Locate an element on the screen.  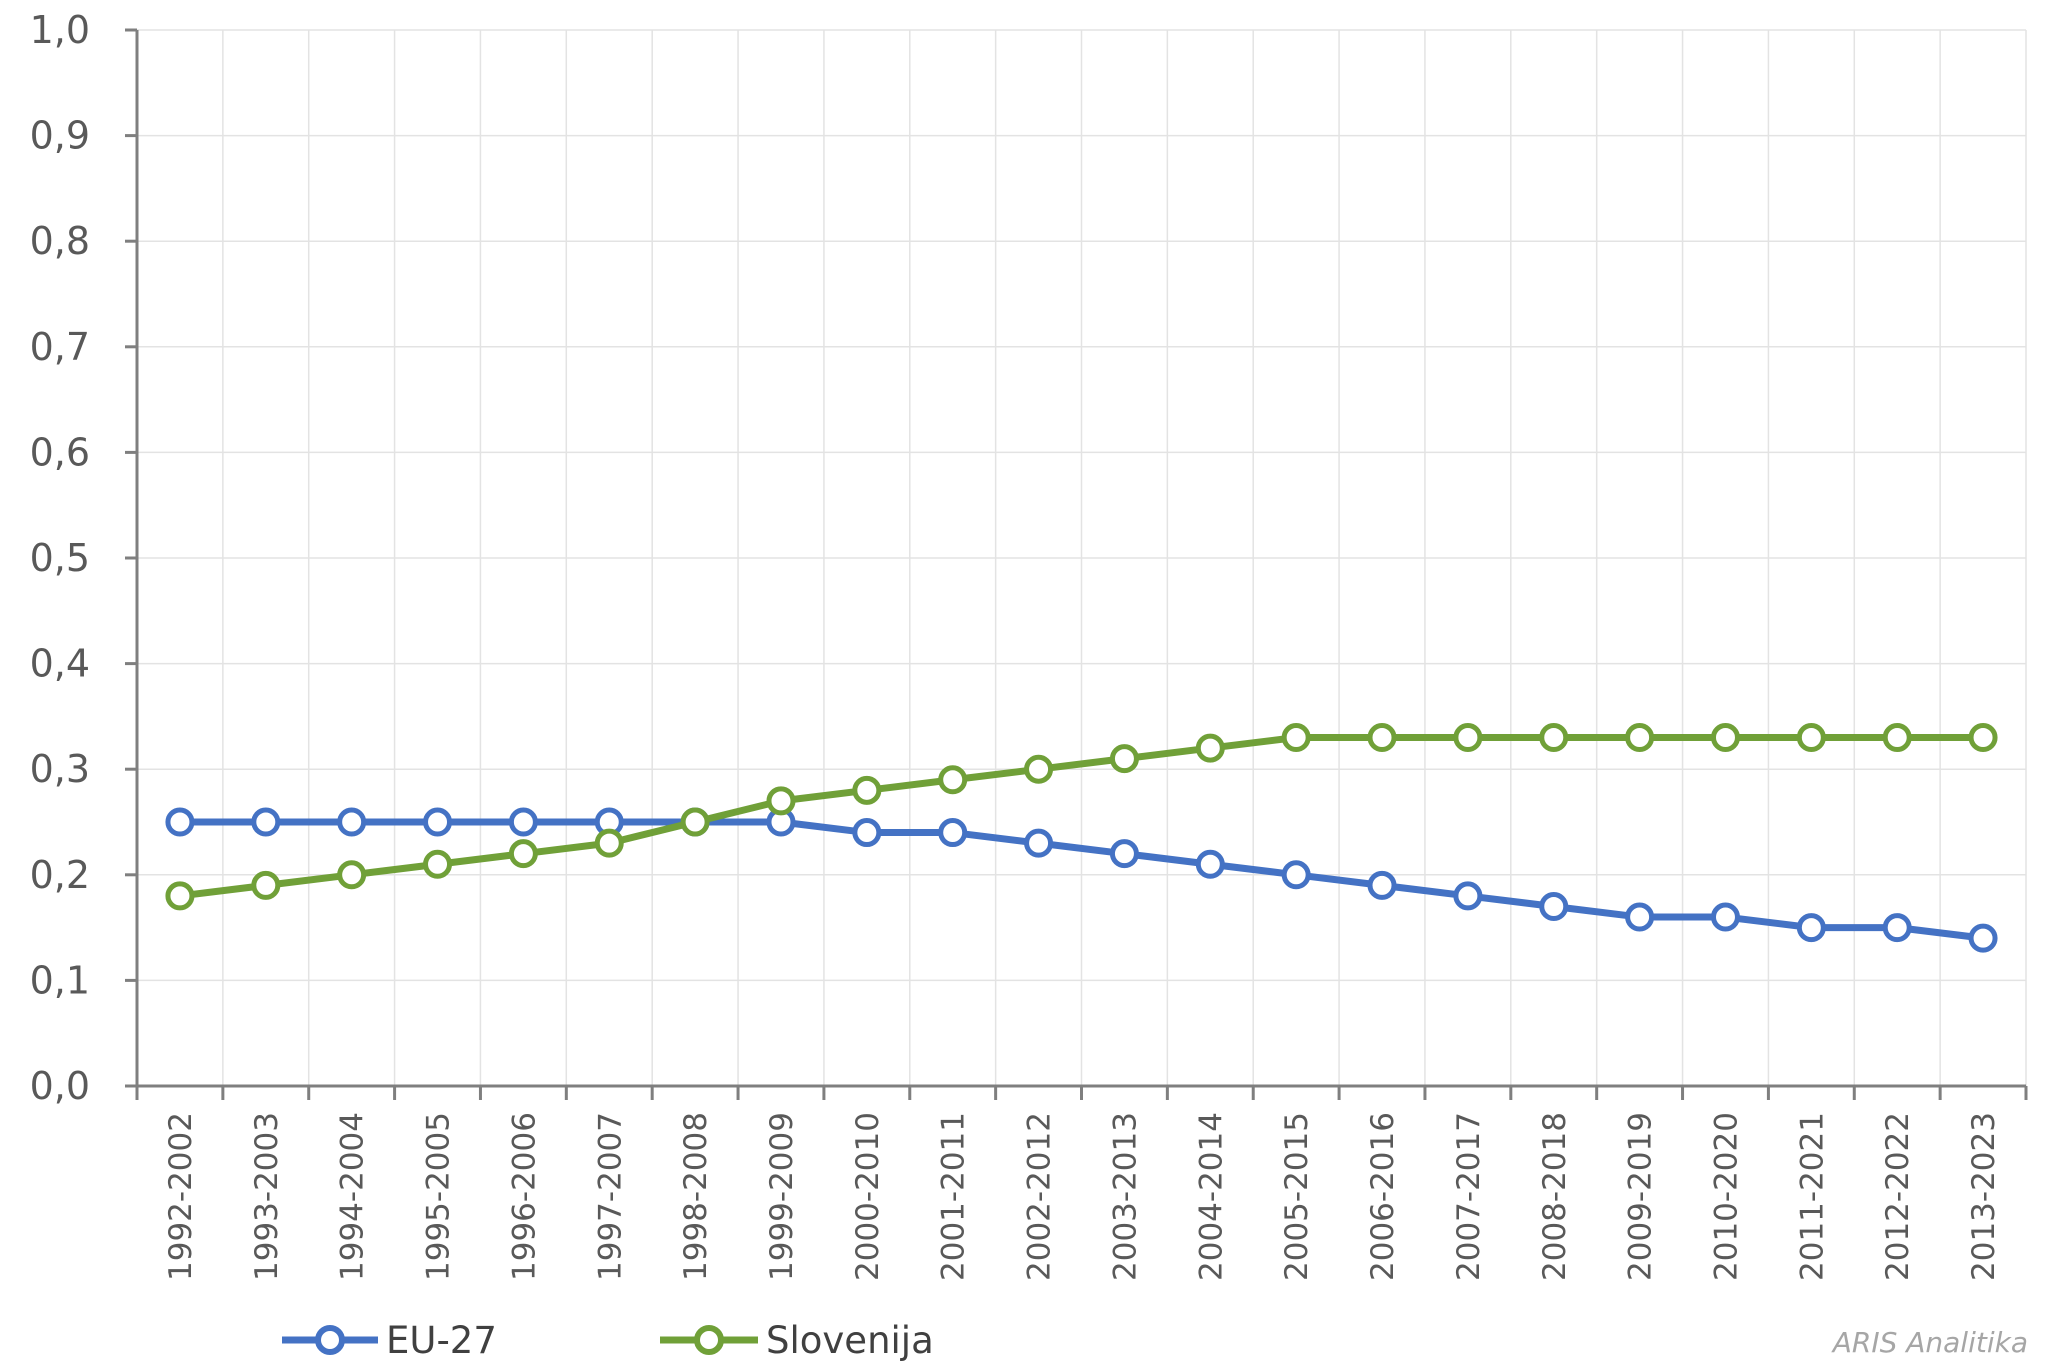
series-line-eu27 is located at coordinates (1081, 880).